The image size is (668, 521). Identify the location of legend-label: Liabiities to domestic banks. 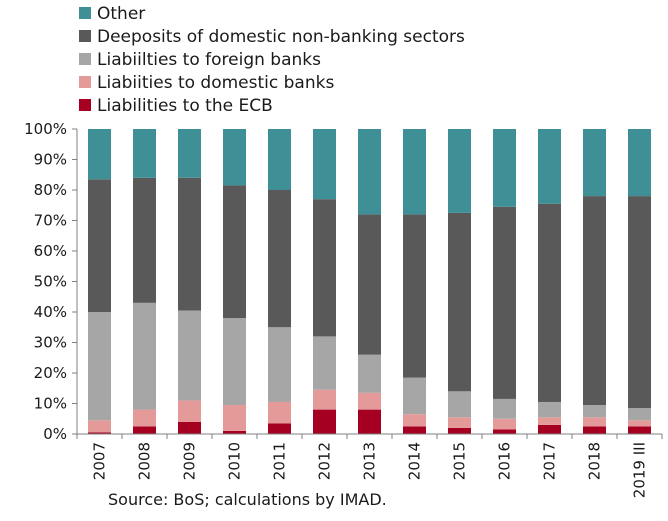
(215, 83).